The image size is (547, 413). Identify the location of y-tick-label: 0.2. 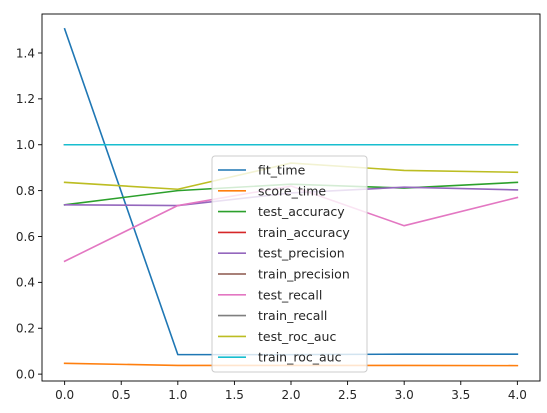
(25, 329).